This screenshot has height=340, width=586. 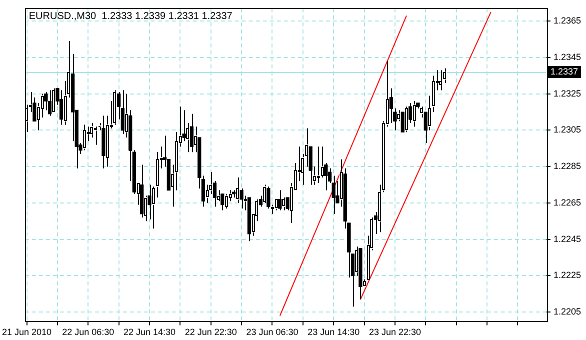 What do you see at coordinates (210, 332) in the screenshot?
I see `x-tick-label: 22 Jun 22:30` at bounding box center [210, 332].